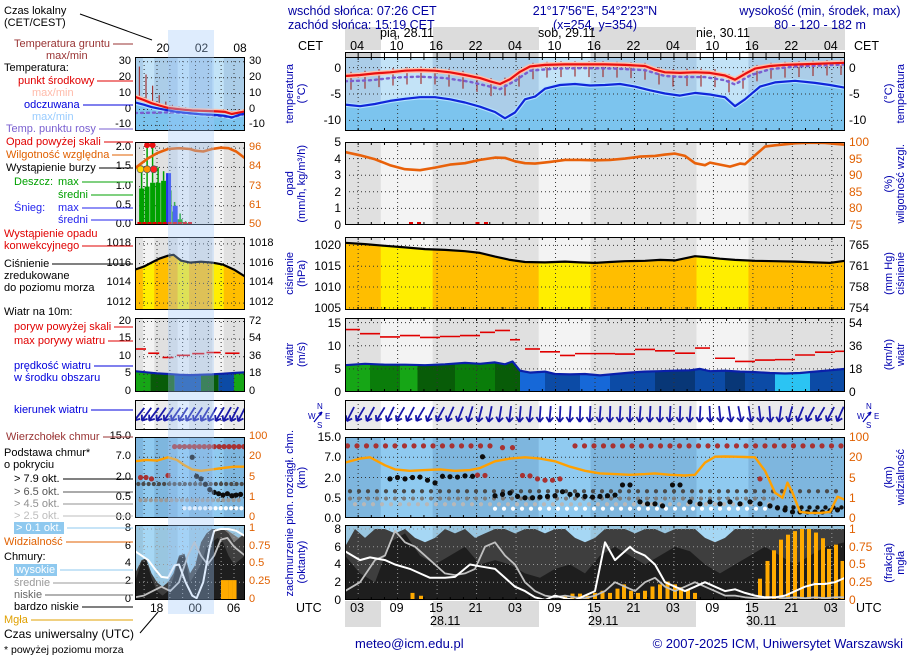 The width and height of the screenshot is (910, 660). I want to click on sidebar-label-chmury: Chmury:, so click(25, 557).